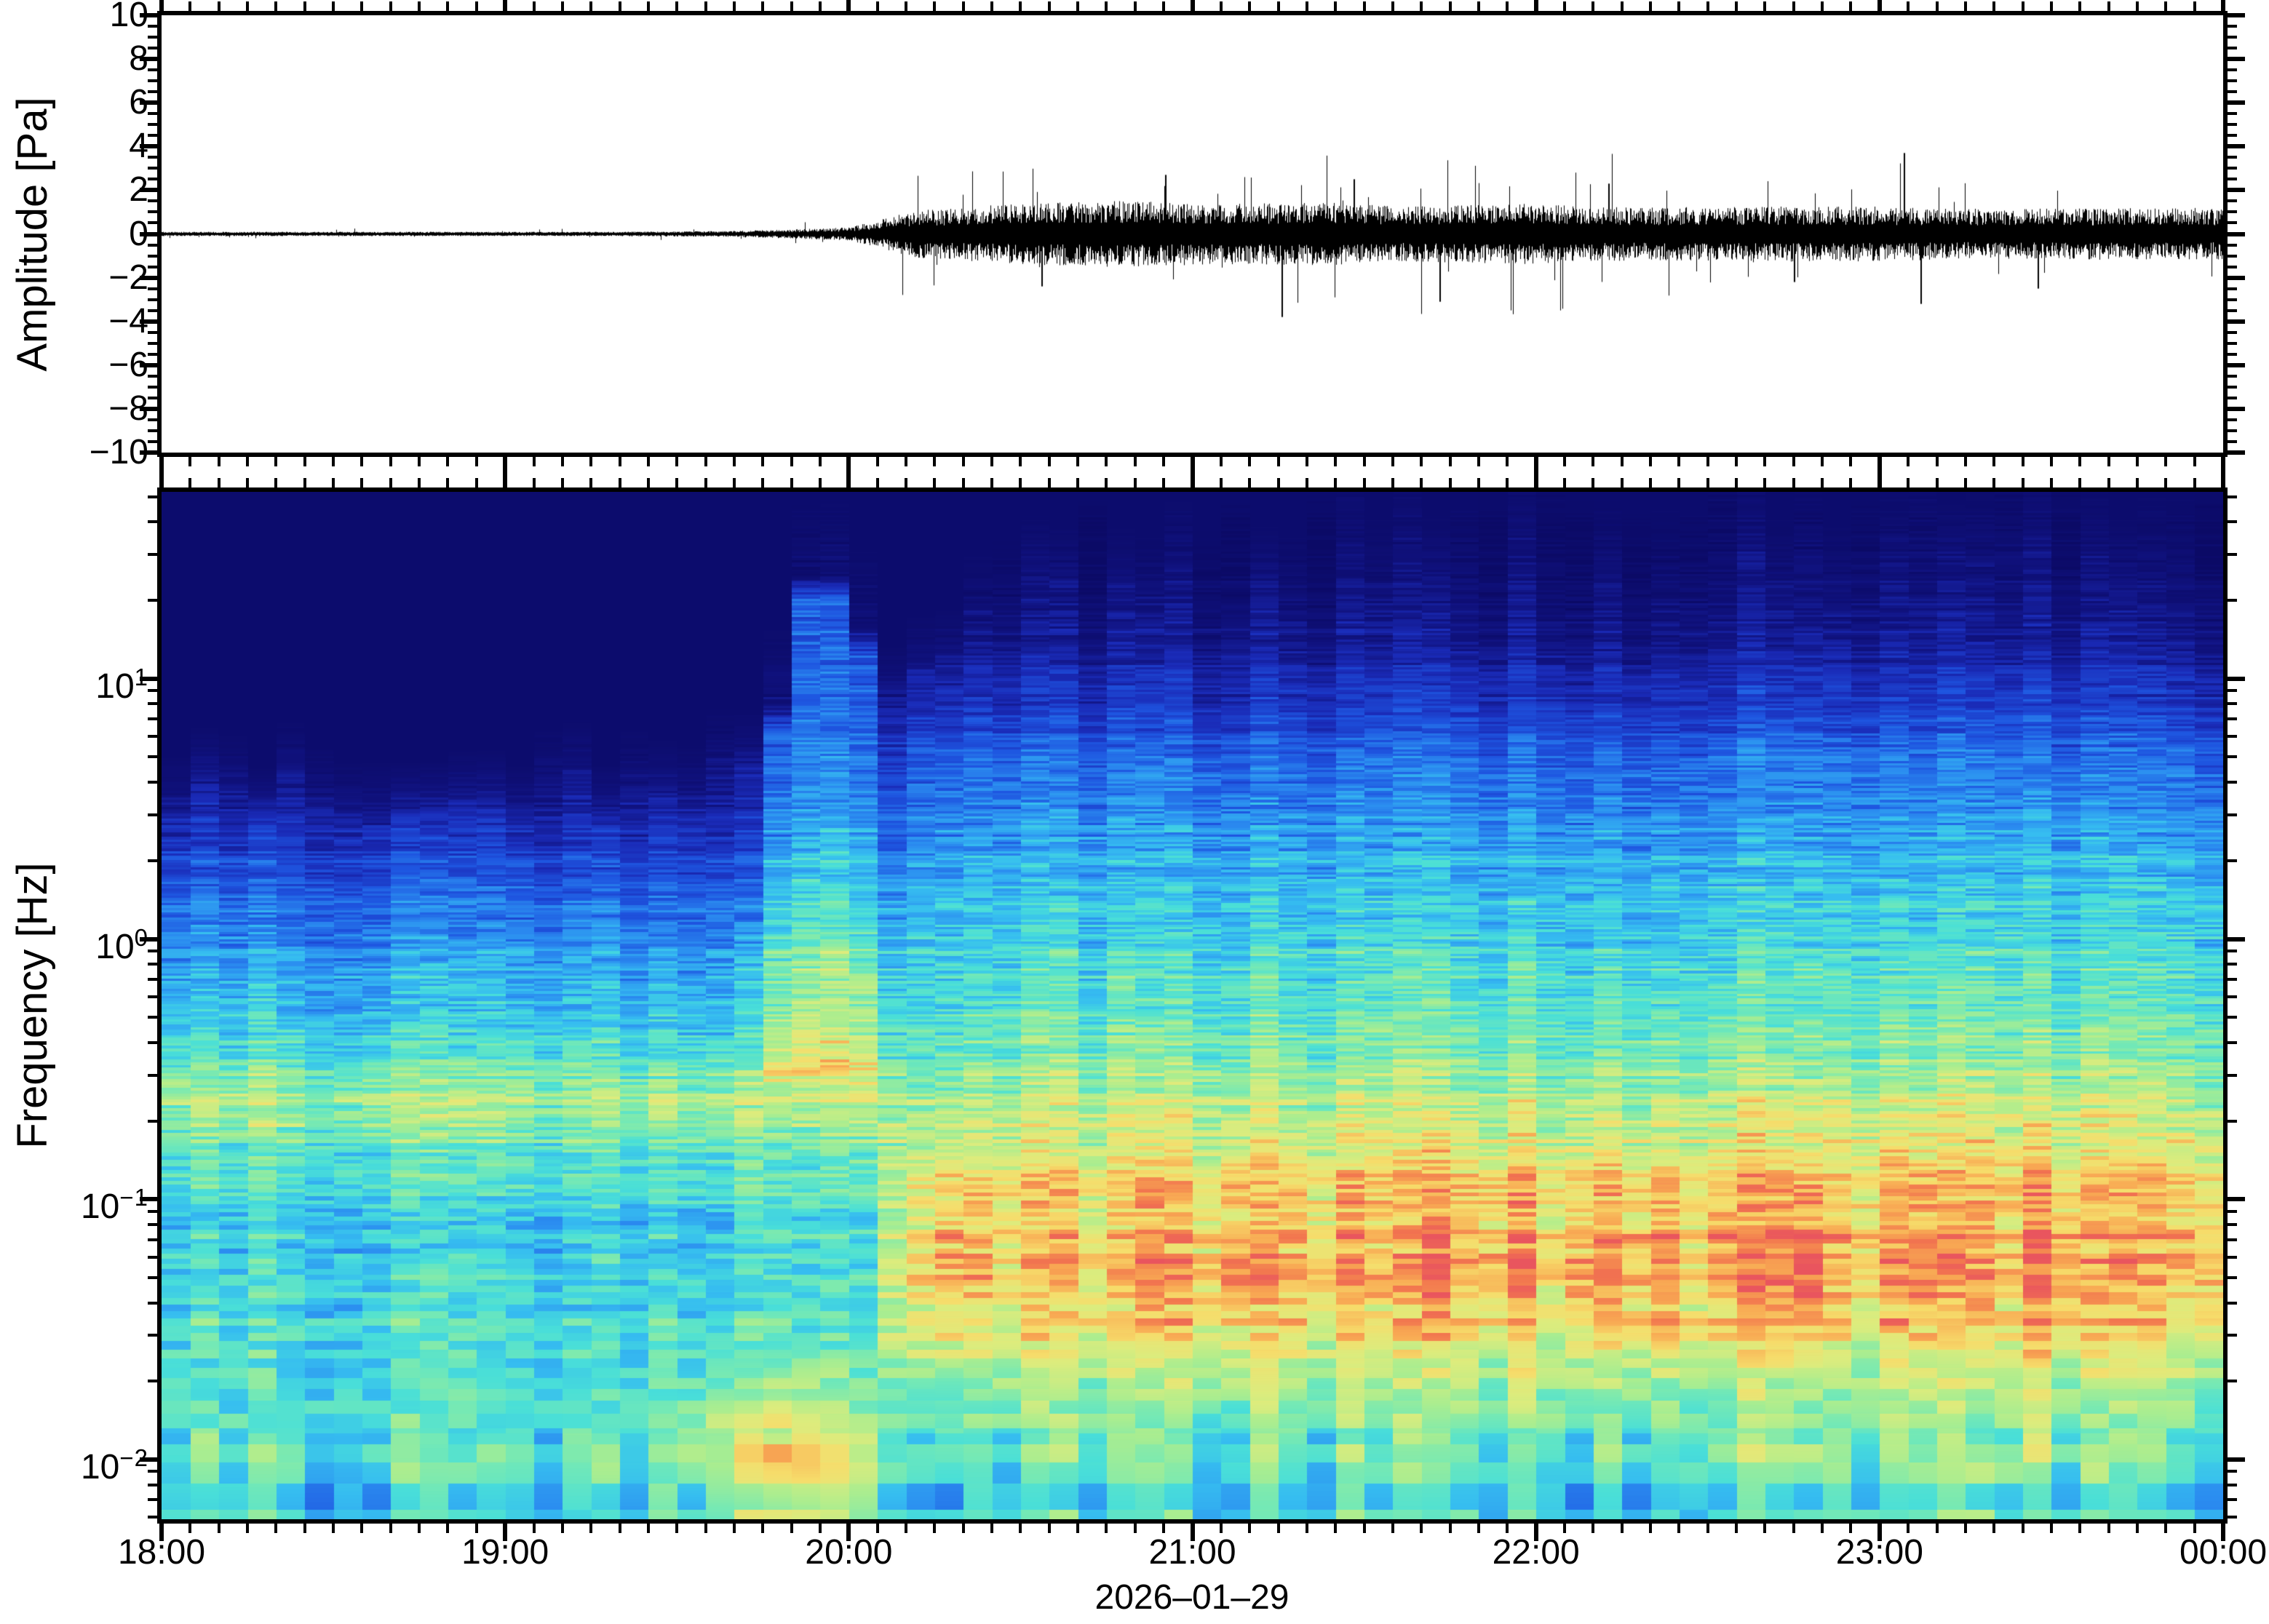 The height and width of the screenshot is (1624, 2269). Describe the element at coordinates (1192, 1552) in the screenshot. I see `hour-tick-label: 21:00` at that location.